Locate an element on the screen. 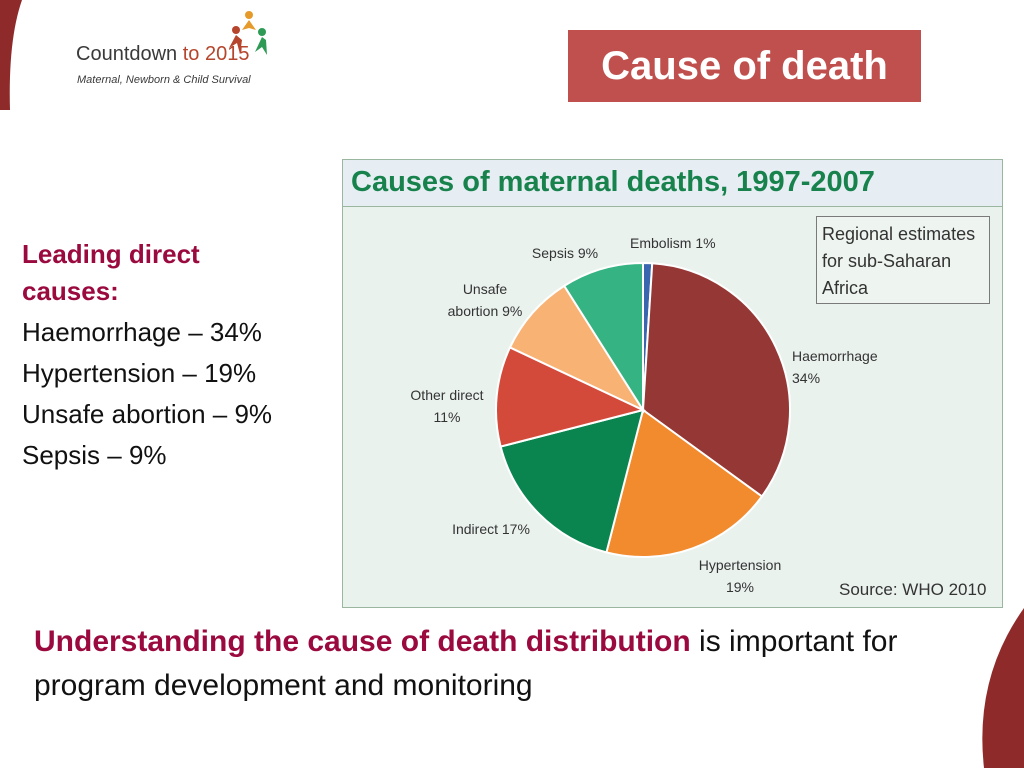 This screenshot has height=768, width=1024. logo-wordmark: Countdown to 2015 is located at coordinates (162, 54).